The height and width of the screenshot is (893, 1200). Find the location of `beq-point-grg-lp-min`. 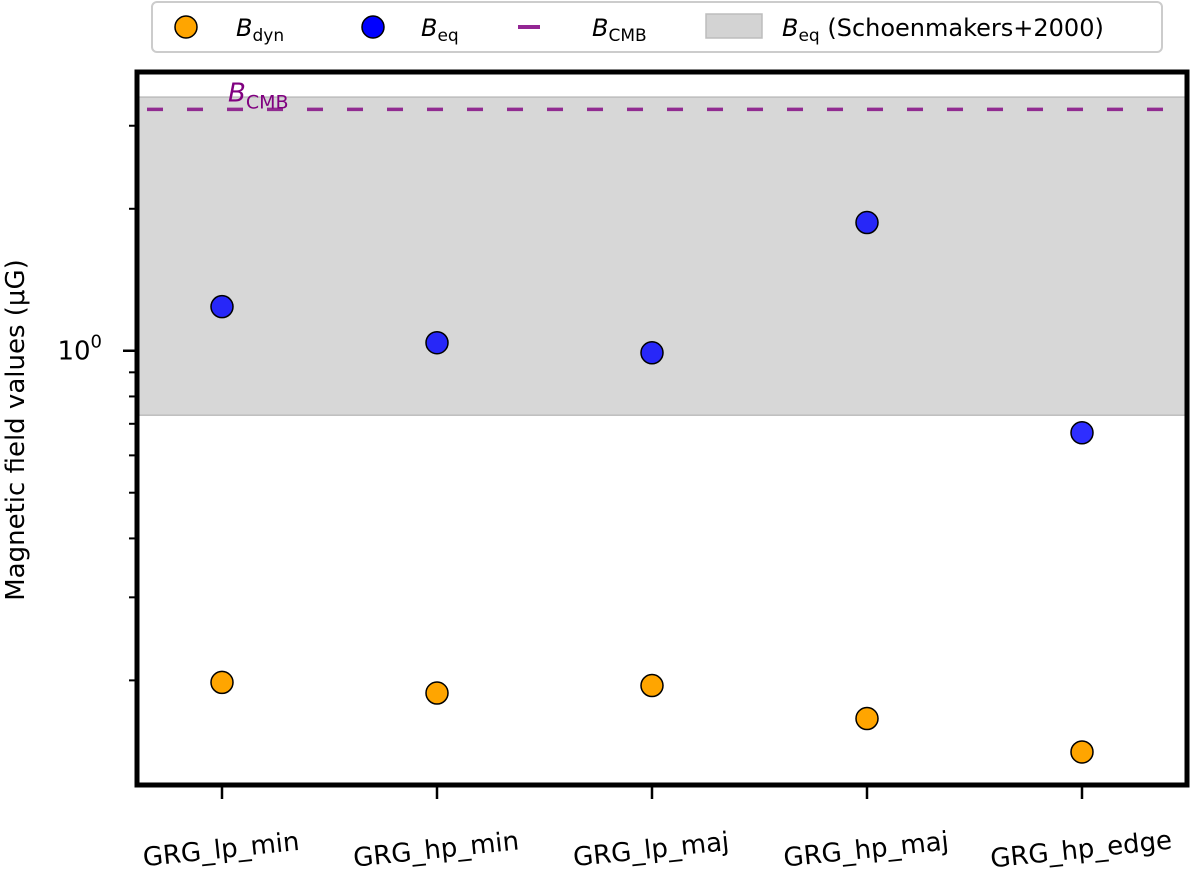

beq-point-grg-lp-min is located at coordinates (222, 306).